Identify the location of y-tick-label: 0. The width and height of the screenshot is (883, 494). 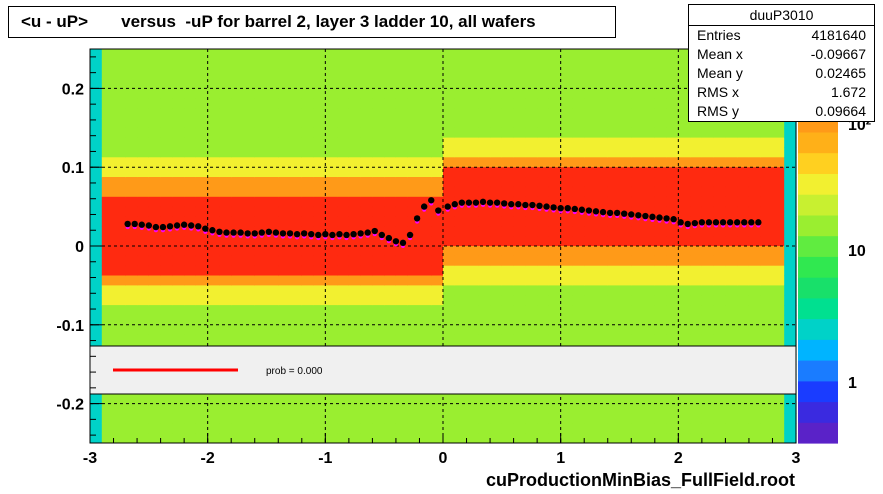
(79, 247).